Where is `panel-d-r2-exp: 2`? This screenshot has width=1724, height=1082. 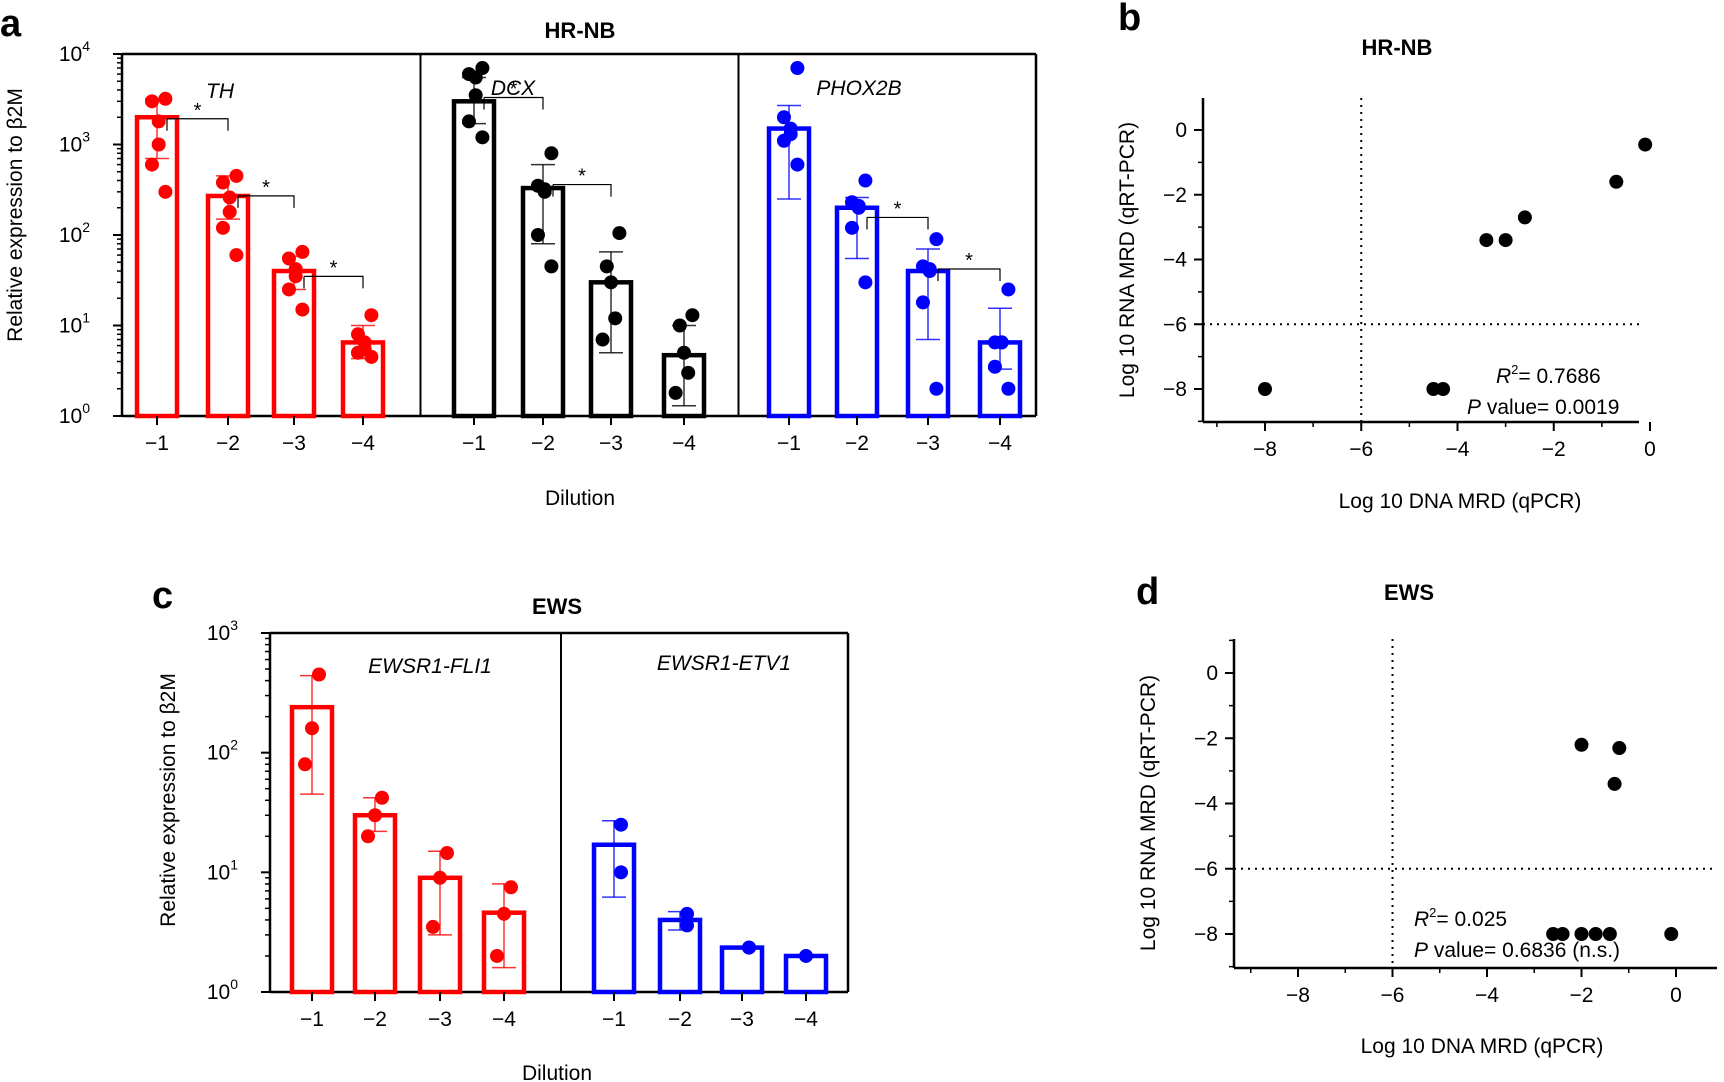
panel-d-r2-exp: 2 is located at coordinates (1432, 912).